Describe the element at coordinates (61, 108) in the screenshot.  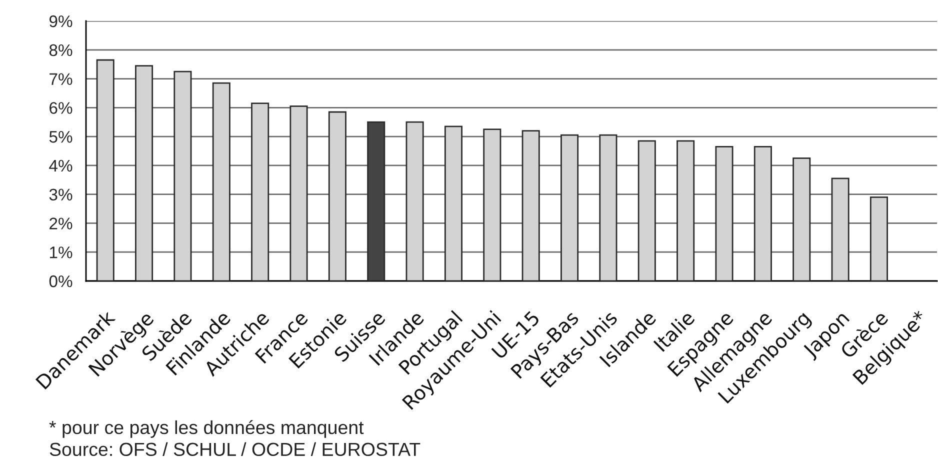
I see `y-tick-label: 6%` at that location.